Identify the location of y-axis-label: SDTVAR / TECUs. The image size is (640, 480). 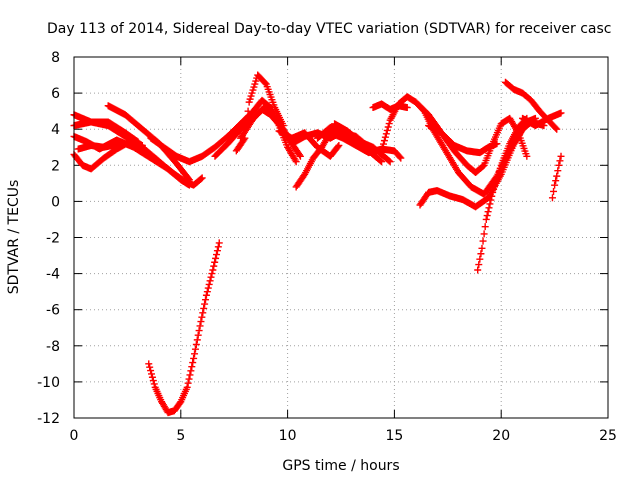
(14, 237).